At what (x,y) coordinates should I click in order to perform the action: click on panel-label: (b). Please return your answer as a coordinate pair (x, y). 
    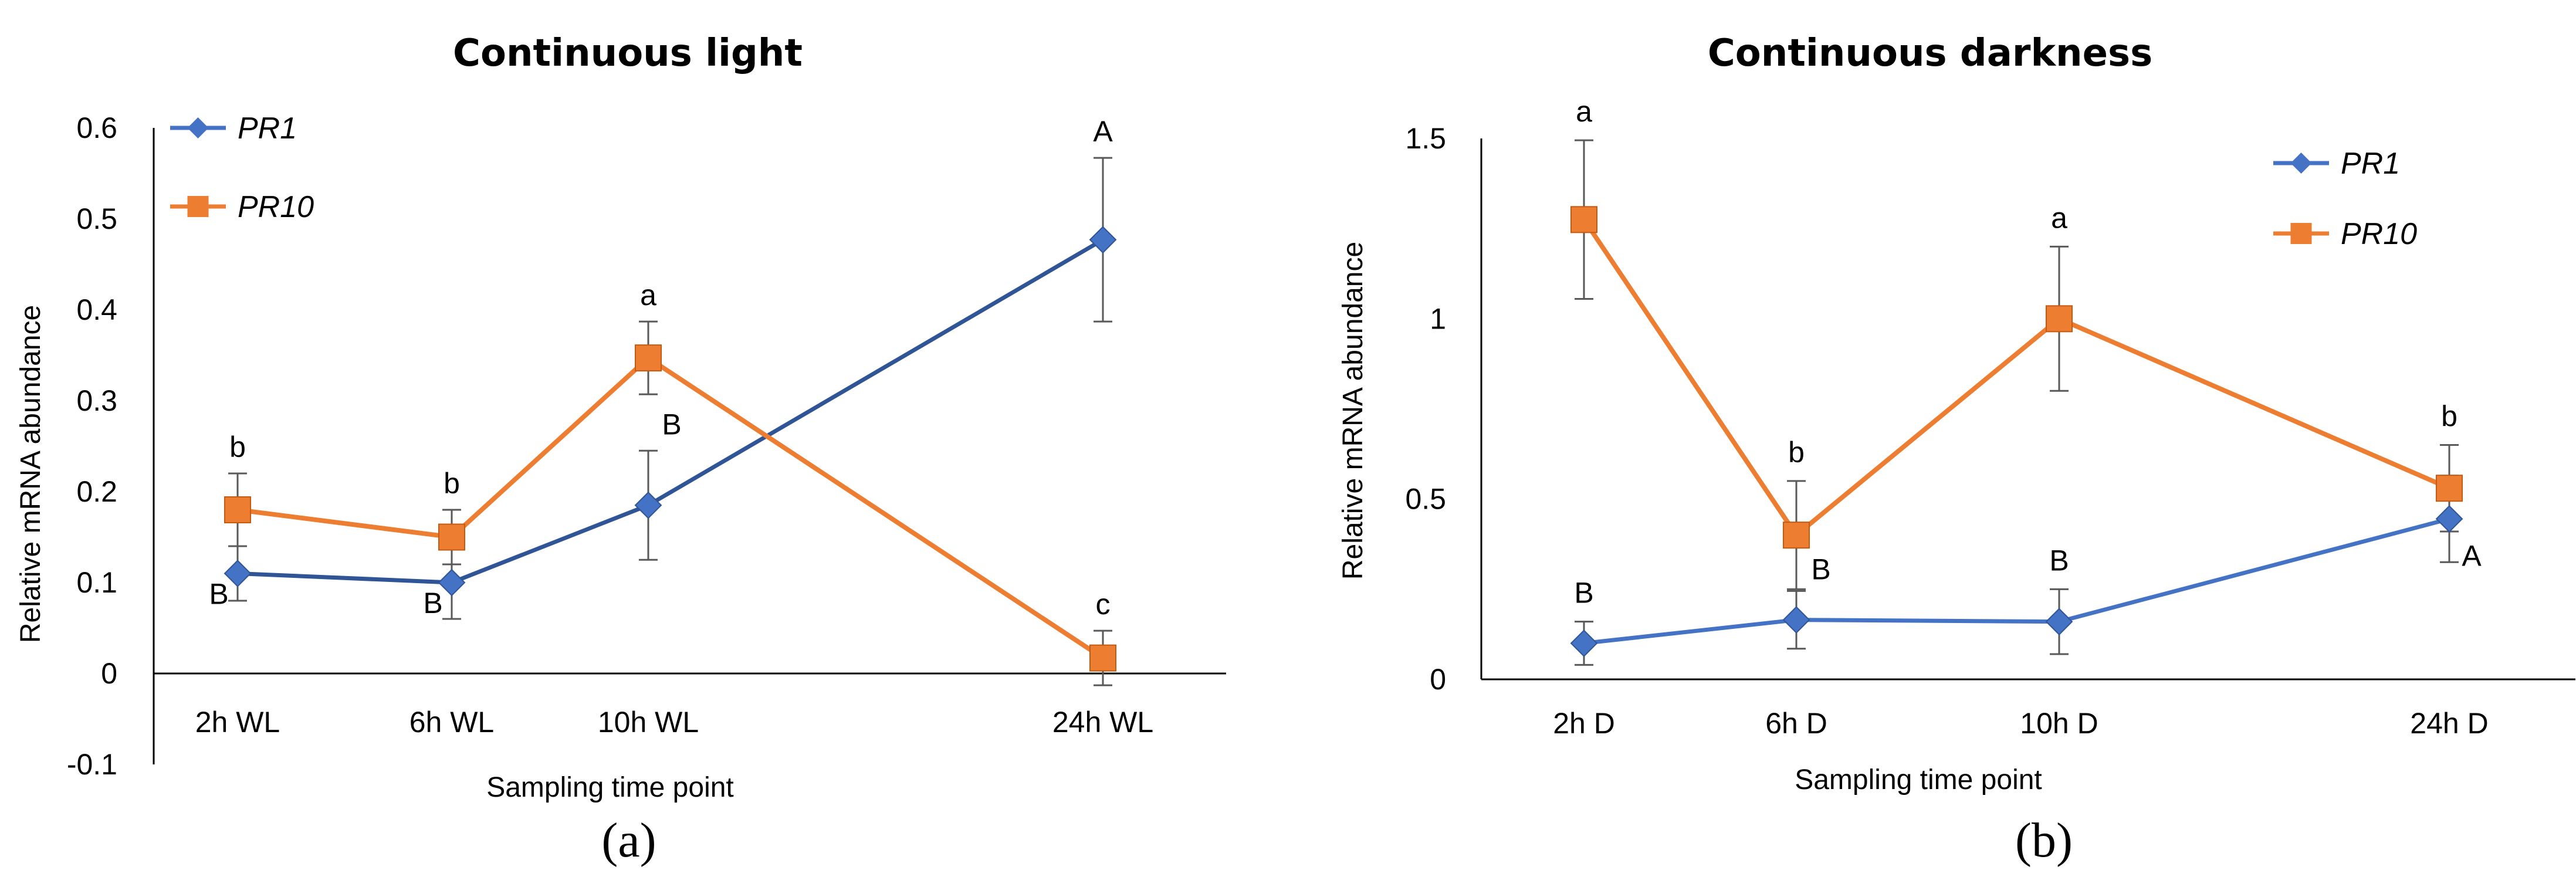
    Looking at the image, I should click on (2044, 840).